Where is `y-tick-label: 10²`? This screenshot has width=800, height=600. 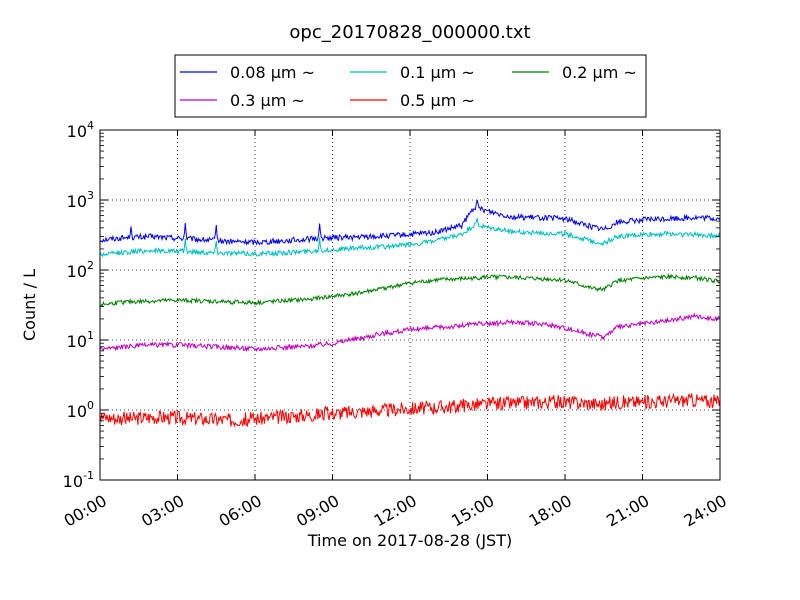
y-tick-label: 10² is located at coordinates (80, 270).